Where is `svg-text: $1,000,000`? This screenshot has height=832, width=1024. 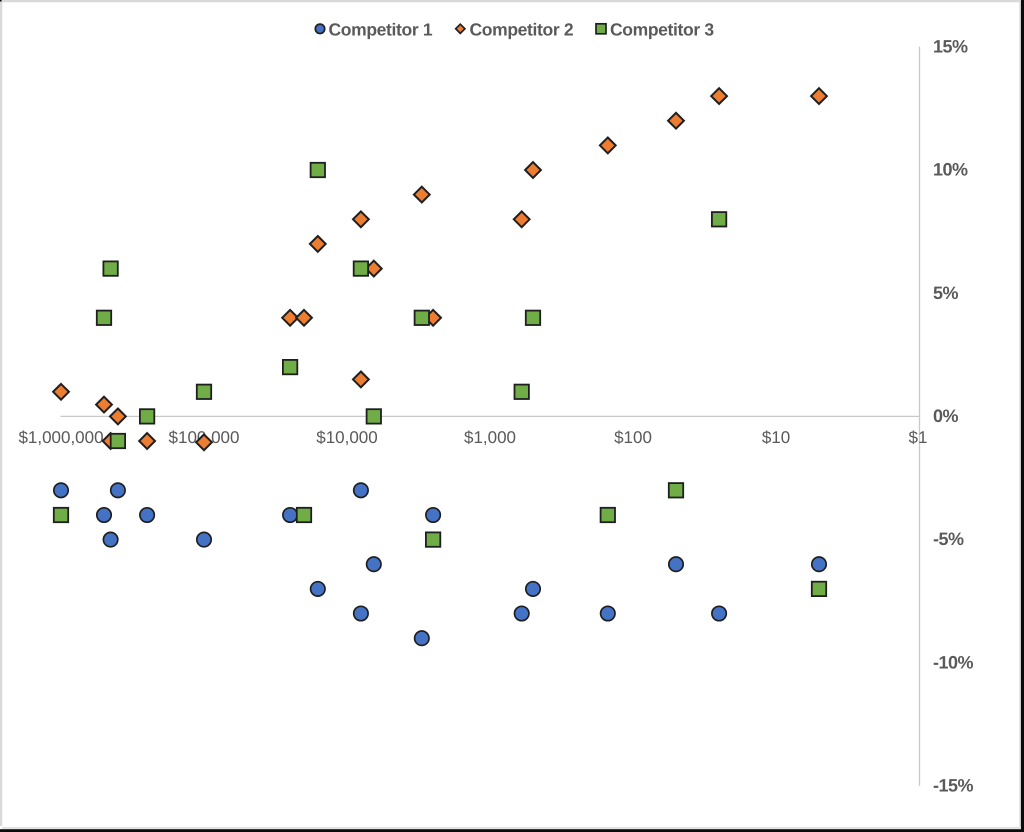 svg-text: $1,000,000 is located at coordinates (60, 437).